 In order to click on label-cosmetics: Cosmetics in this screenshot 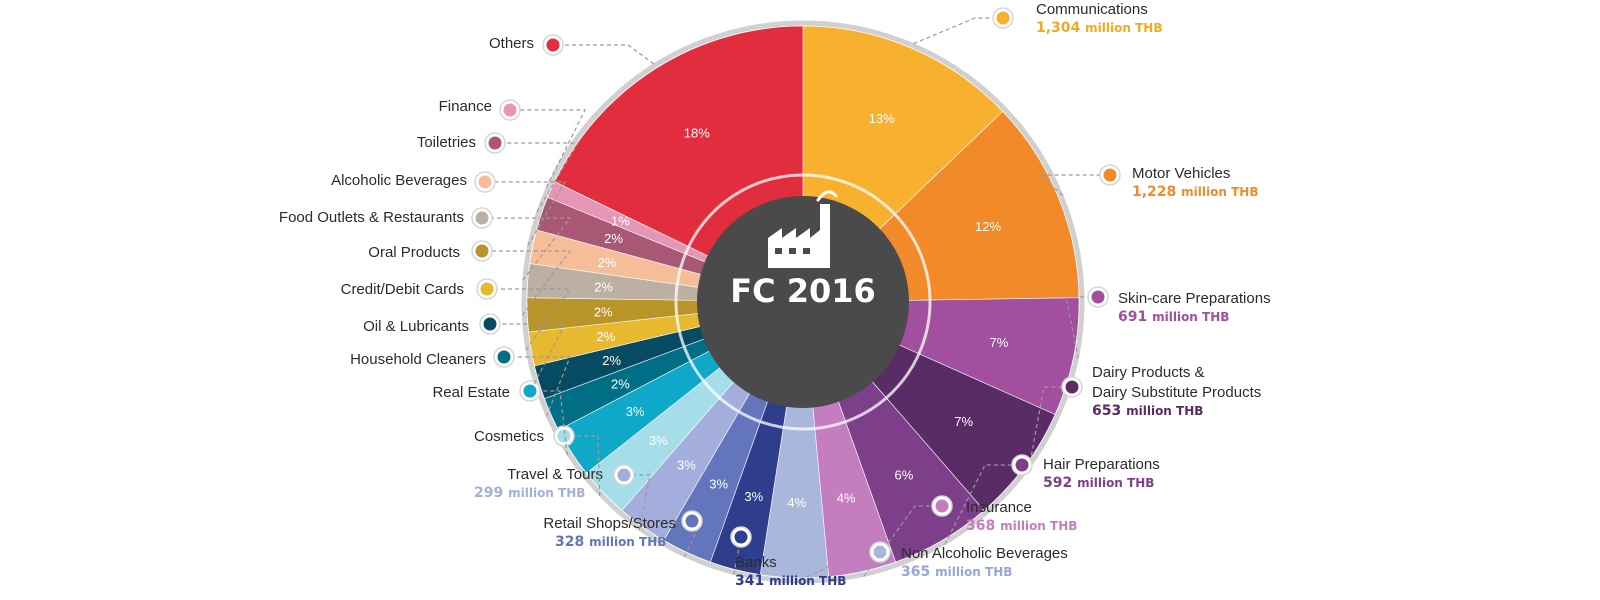, I will do `click(509, 436)`.